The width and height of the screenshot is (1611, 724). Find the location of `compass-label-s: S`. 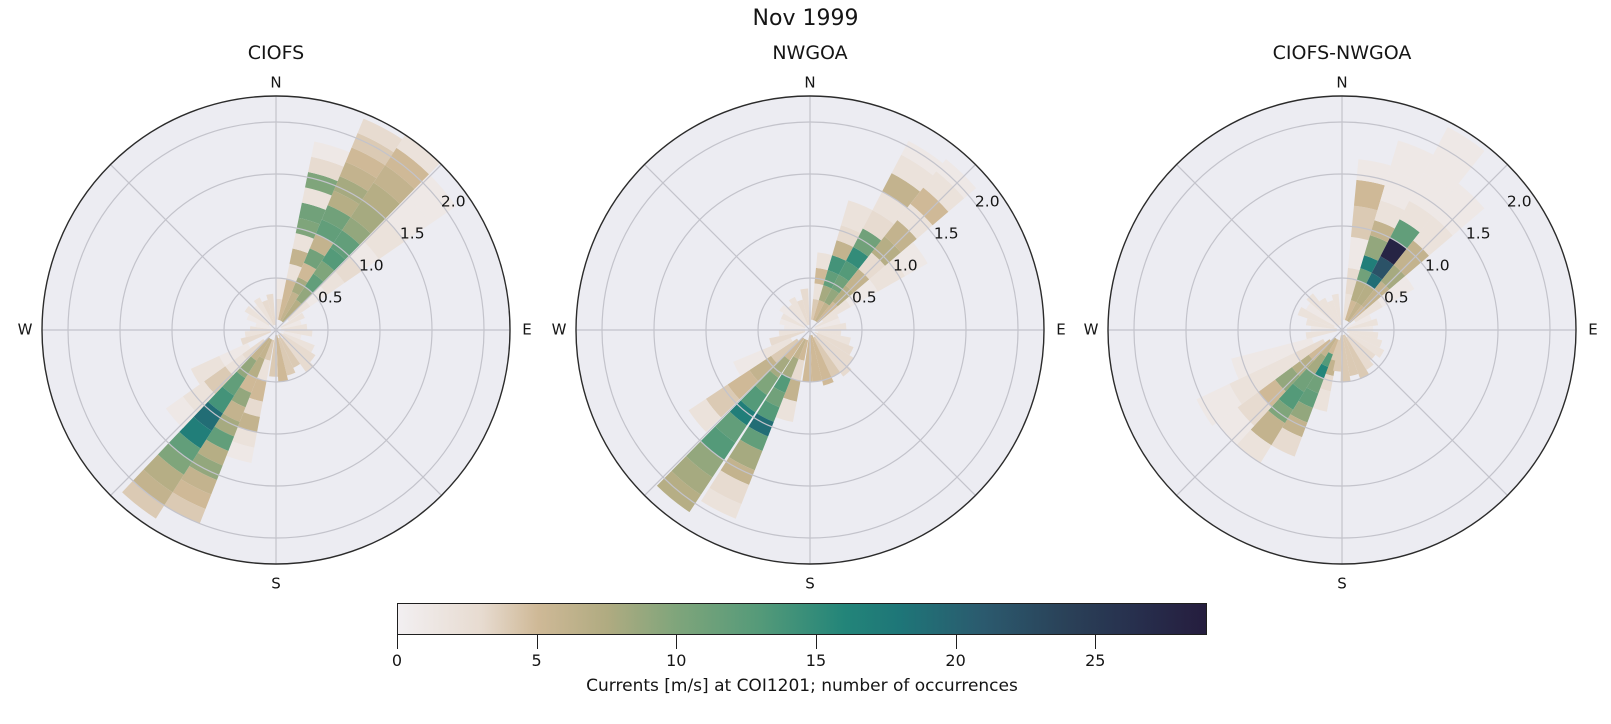

compass-label-s: S is located at coordinates (810, 583).